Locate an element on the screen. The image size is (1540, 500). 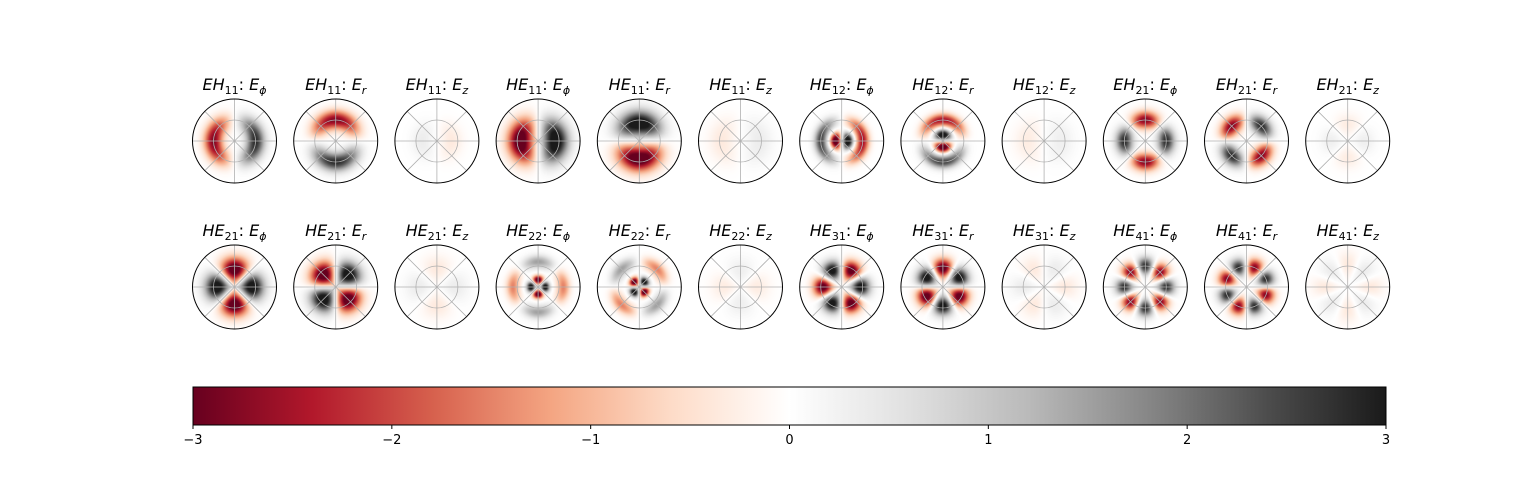
panel-he22-z: HE22: Ez is located at coordinates (740, 275).